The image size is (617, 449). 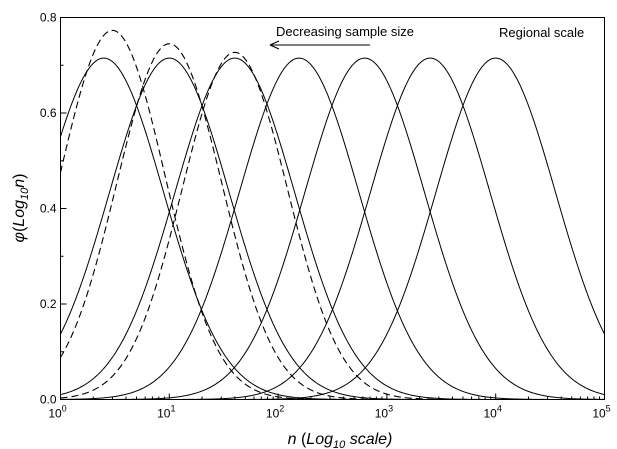 What do you see at coordinates (345, 31) in the screenshot?
I see `arrow-label: Decreasing sample size` at bounding box center [345, 31].